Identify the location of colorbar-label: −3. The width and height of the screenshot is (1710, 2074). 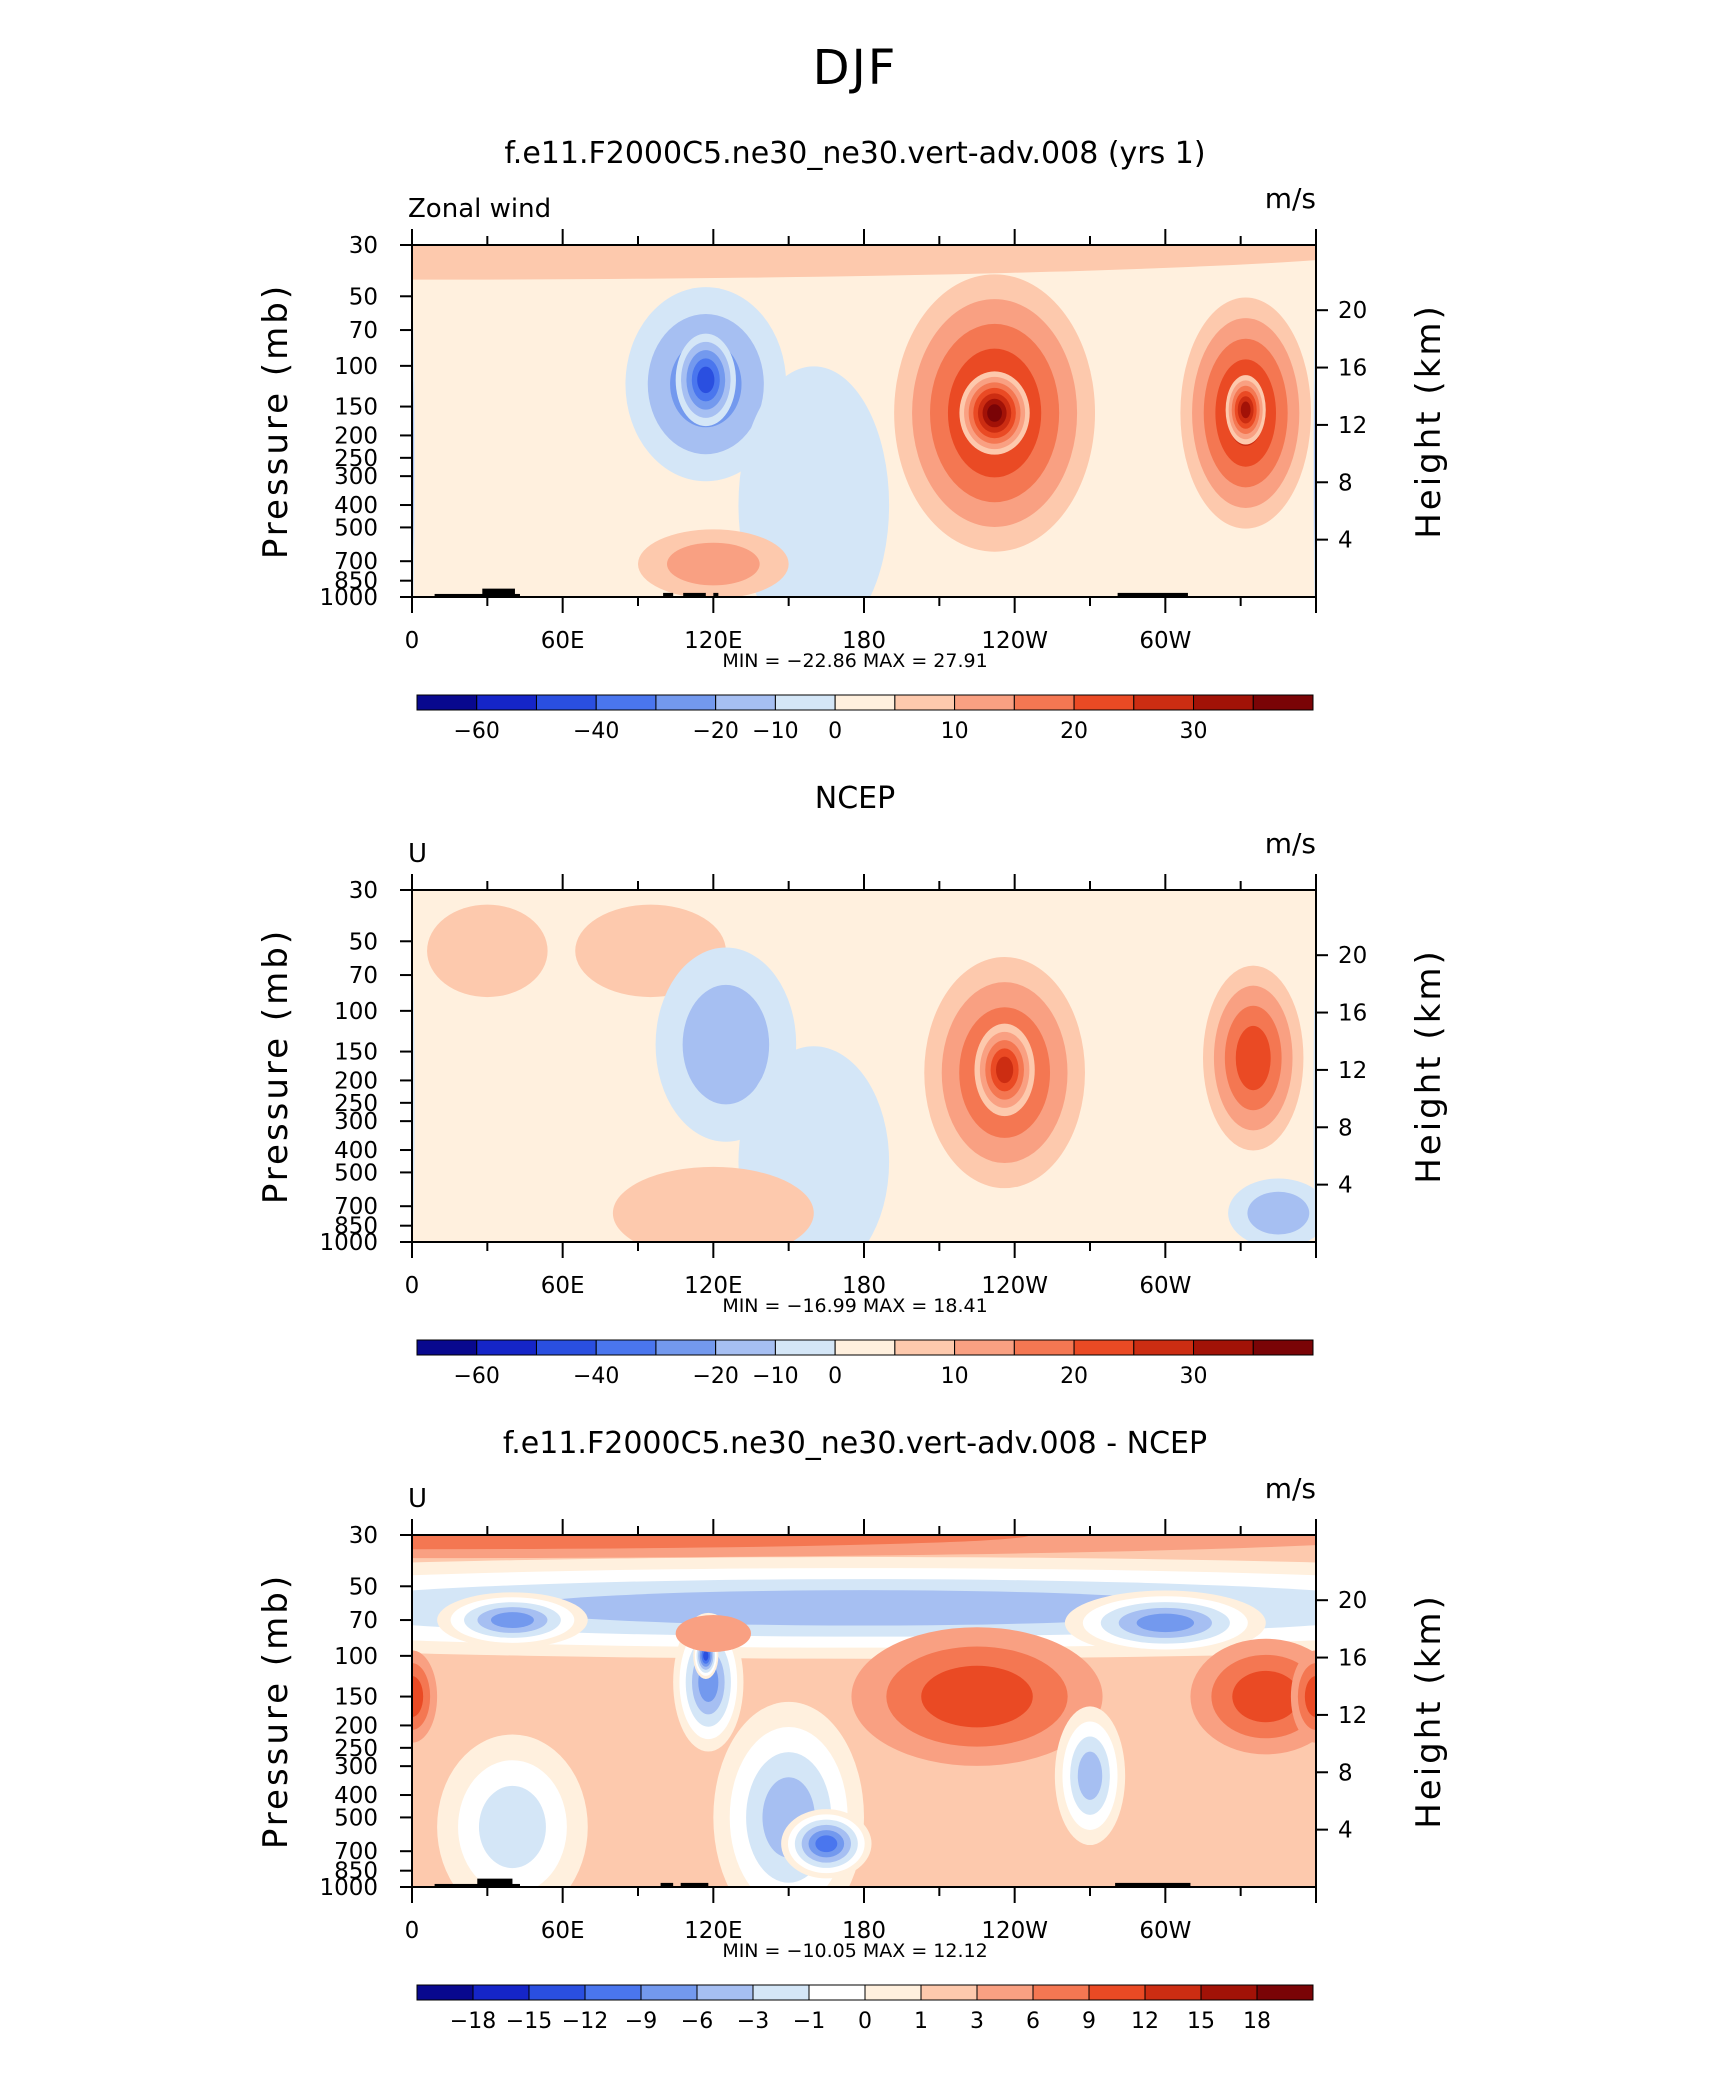
(753, 2021).